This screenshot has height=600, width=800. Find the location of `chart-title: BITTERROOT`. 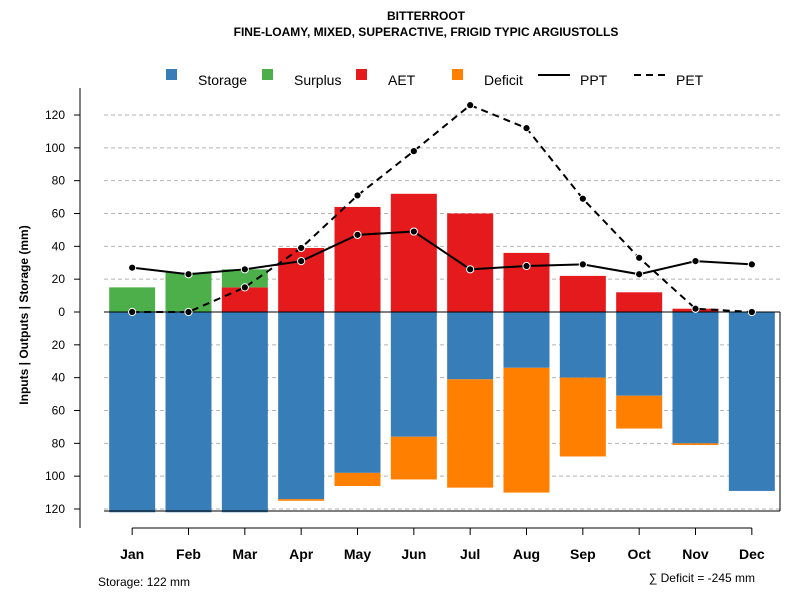

chart-title: BITTERROOT is located at coordinates (426, 16).